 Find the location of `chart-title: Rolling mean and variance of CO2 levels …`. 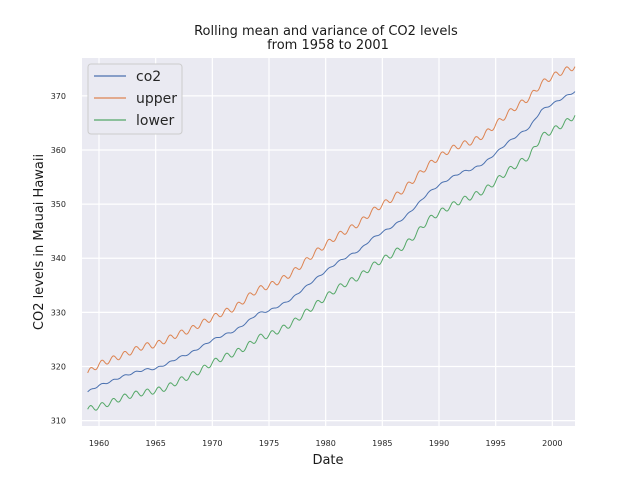

chart-title: Rolling mean and variance of CO2 levels … is located at coordinates (328, 38).